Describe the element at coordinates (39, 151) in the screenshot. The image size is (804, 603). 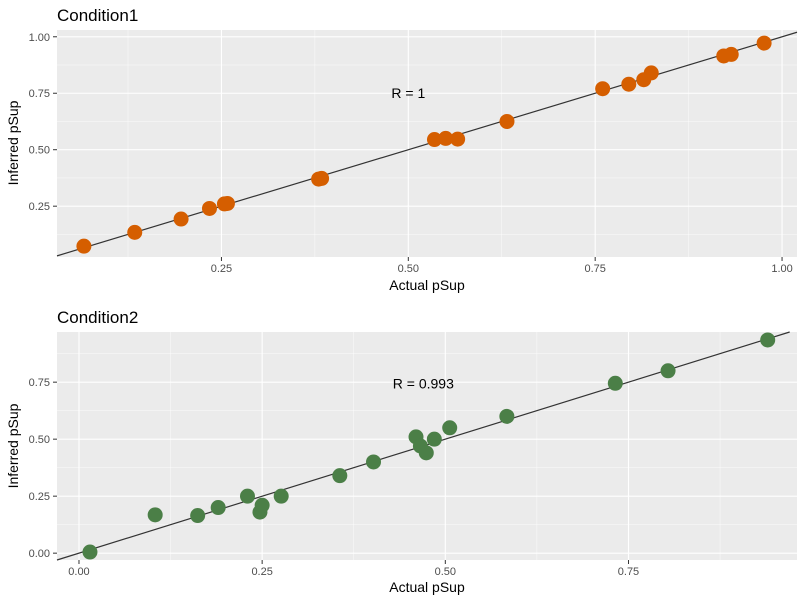
I see `condition1-y-tick-label: 0.50` at that location.